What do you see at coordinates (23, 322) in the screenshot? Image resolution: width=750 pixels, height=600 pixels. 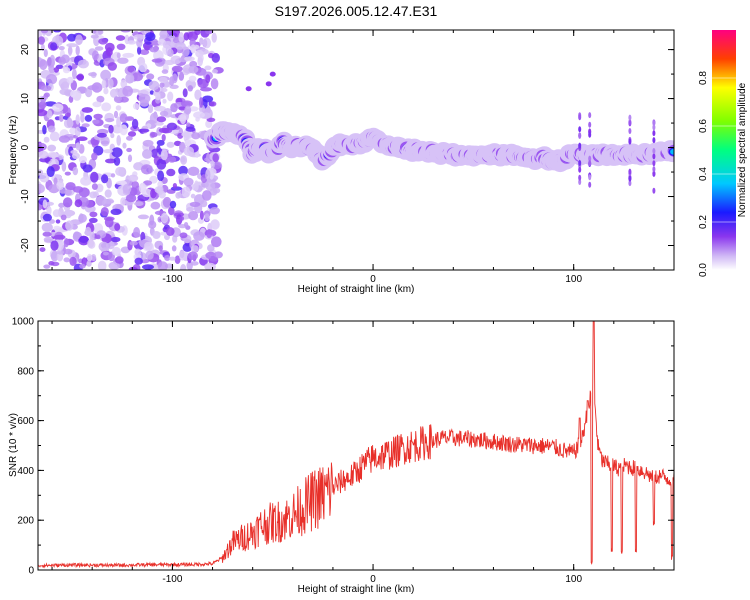 I see `y-tick-label: 1000` at bounding box center [23, 322].